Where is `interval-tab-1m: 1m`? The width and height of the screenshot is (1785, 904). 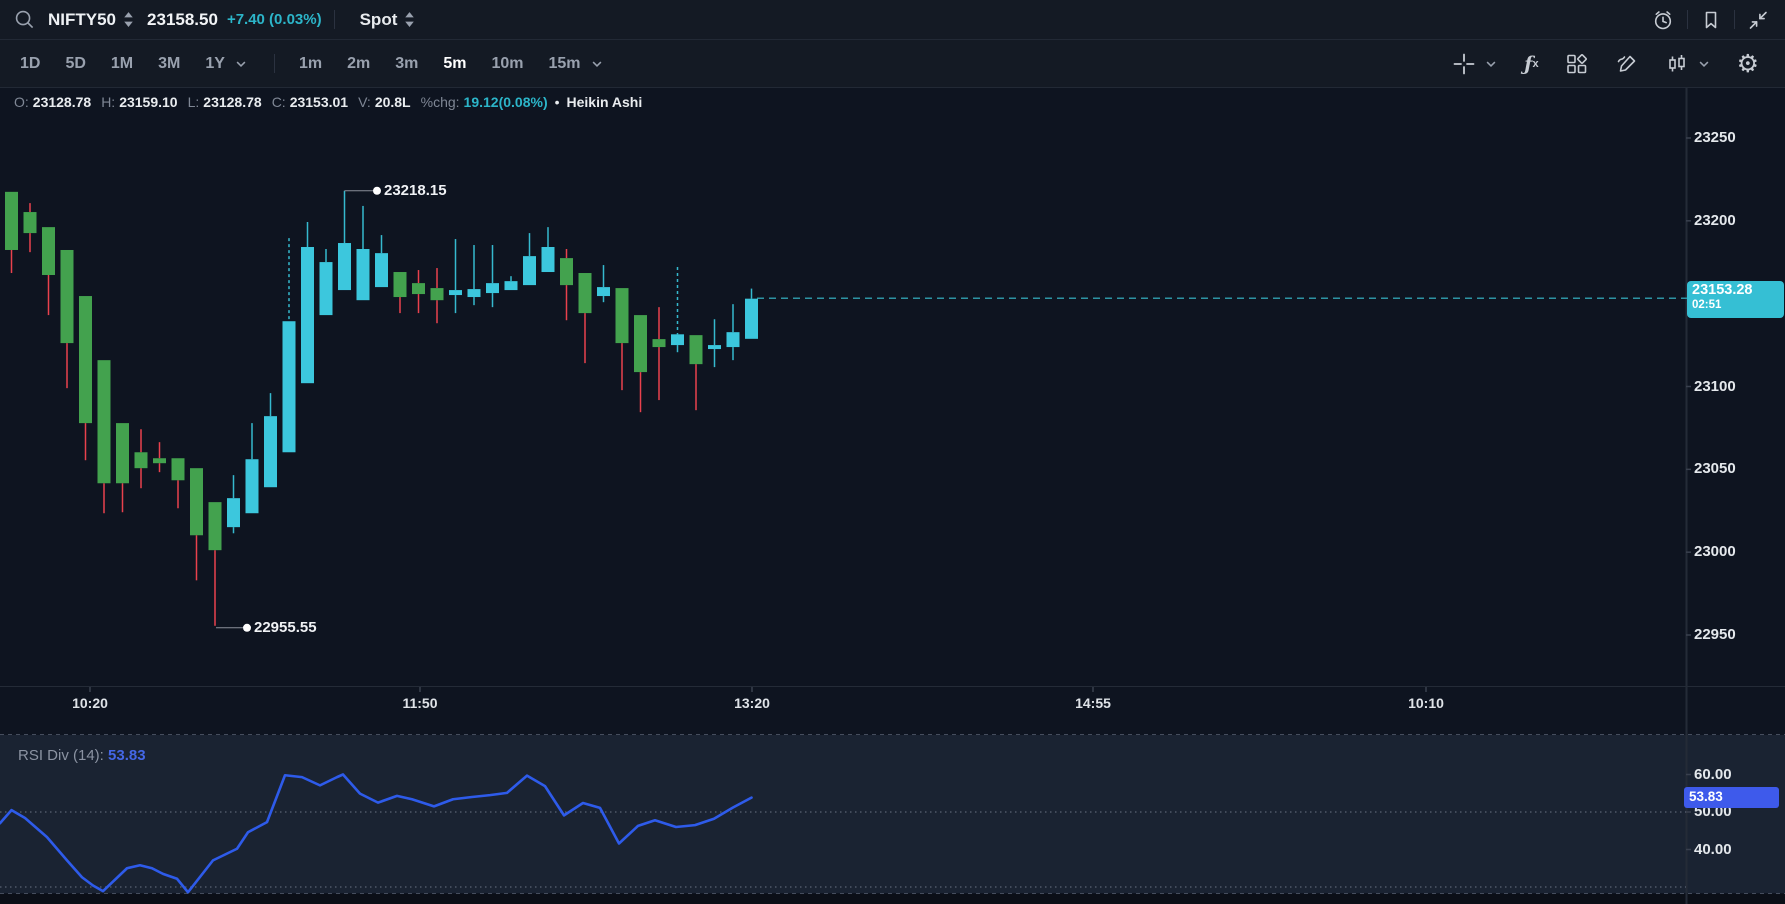
interval-tab-1m: 1m is located at coordinates (310, 63).